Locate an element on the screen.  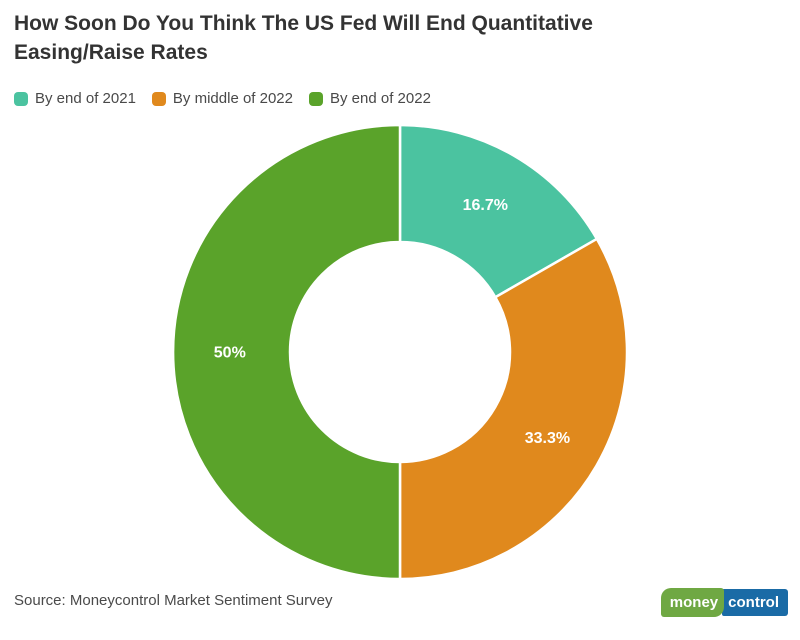
legend-item-by-end-2022: By end of 2022 is located at coordinates (370, 98).